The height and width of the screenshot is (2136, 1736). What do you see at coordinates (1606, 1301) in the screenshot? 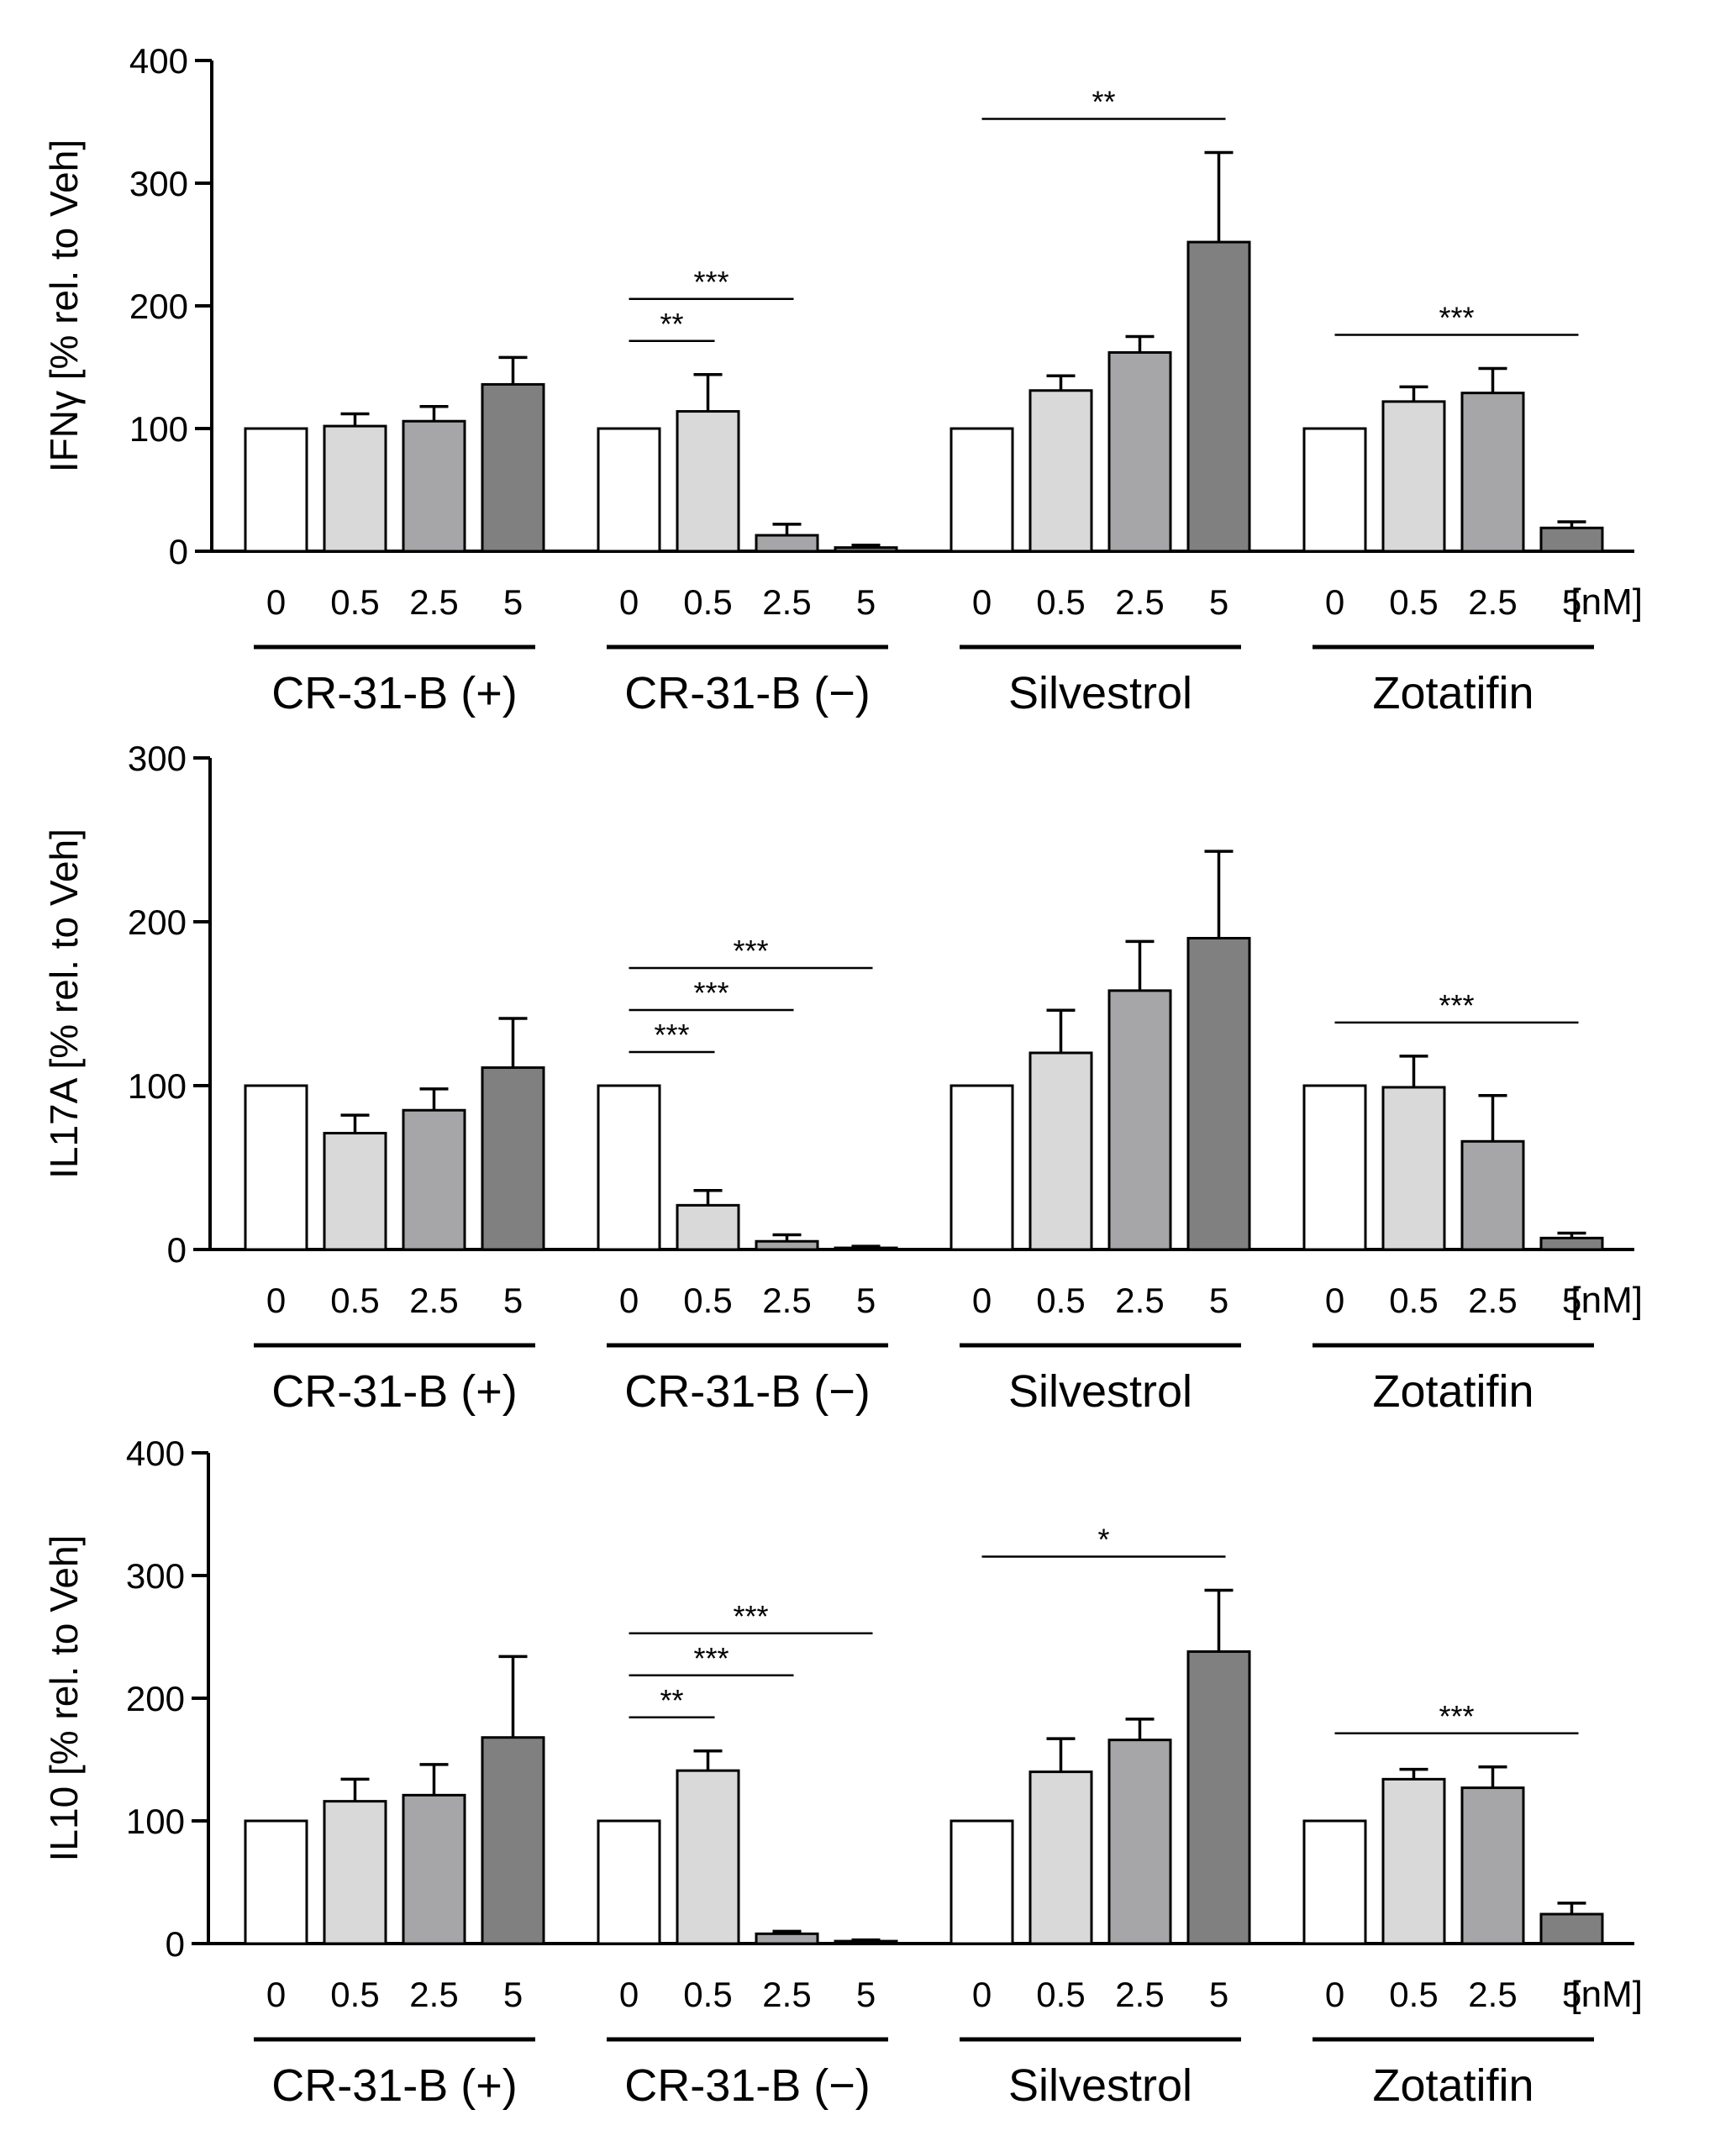
I see `unit-label: [nM]` at bounding box center [1606, 1301].